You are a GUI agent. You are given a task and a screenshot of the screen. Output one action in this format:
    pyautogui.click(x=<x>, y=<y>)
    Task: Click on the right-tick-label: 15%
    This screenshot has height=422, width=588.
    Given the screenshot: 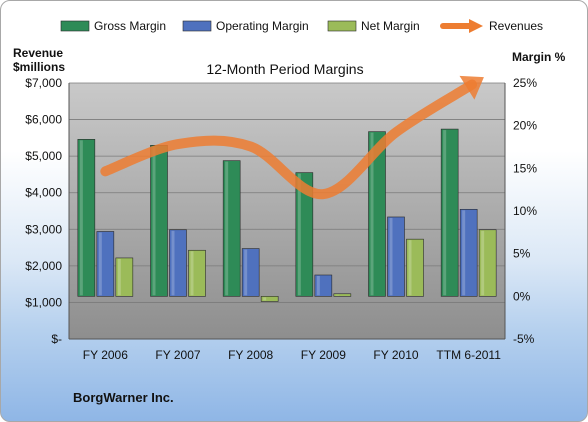 What is the action you would take?
    pyautogui.click(x=525, y=168)
    